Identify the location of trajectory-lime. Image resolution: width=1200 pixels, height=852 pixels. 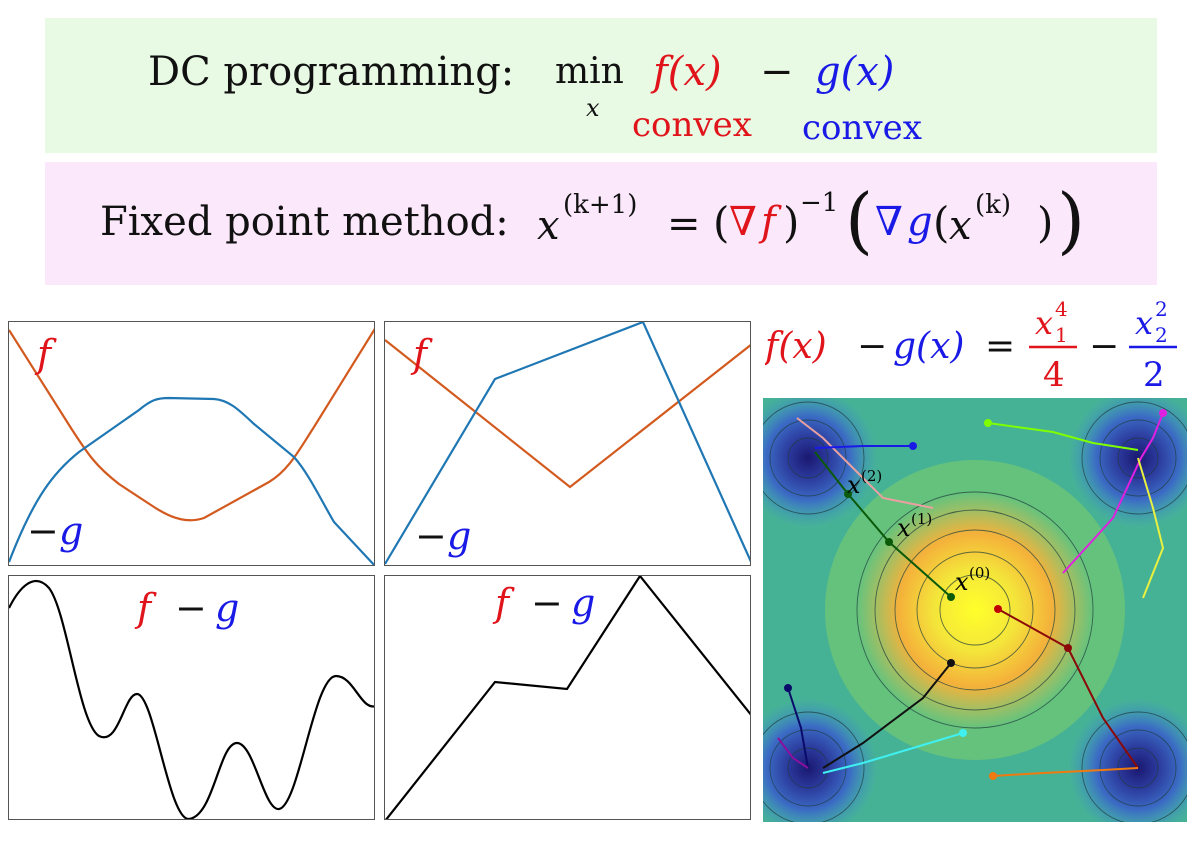
(1063, 436).